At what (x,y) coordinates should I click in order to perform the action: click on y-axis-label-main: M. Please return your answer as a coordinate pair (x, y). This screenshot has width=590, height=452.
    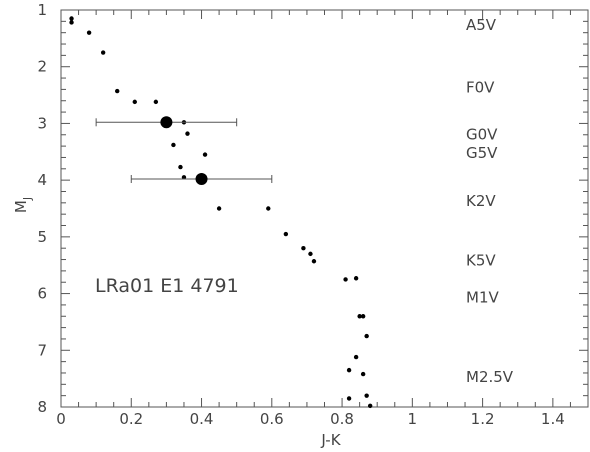
    Looking at the image, I should click on (21, 206).